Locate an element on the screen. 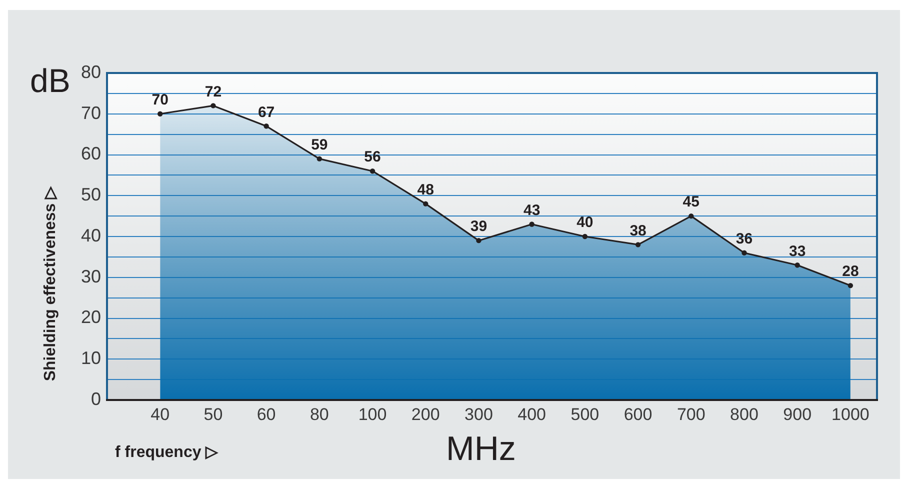 The width and height of the screenshot is (908, 484). x-tick-label: 60 is located at coordinates (266, 414).